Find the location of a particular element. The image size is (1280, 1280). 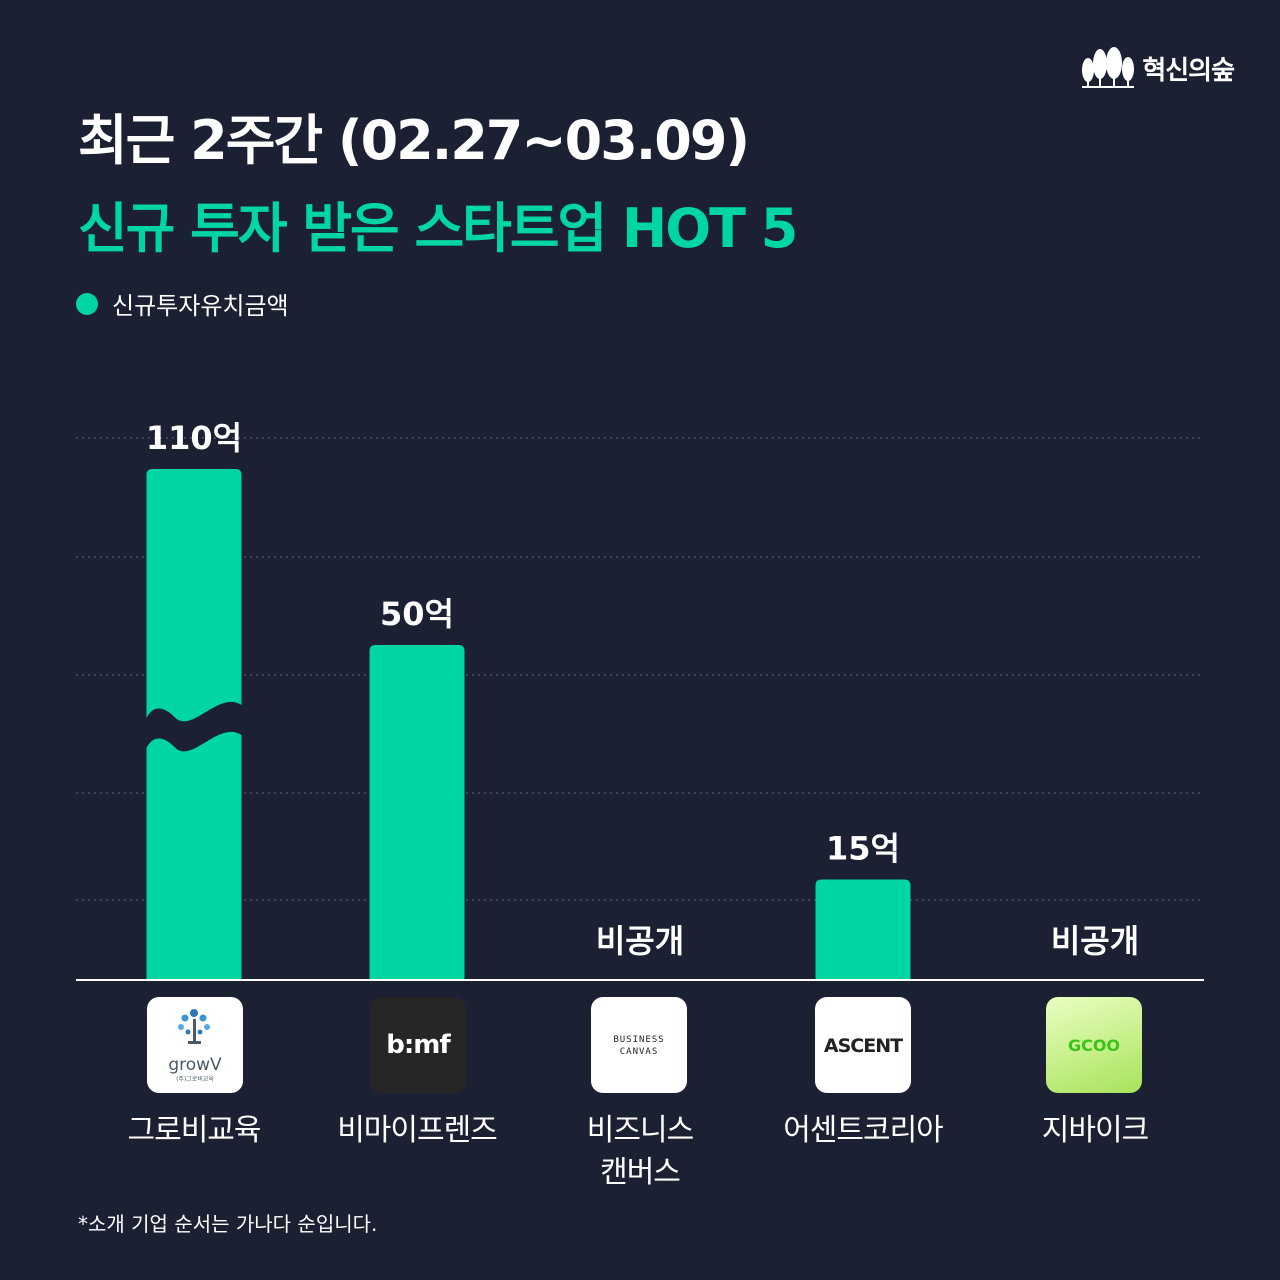

chart-legend: 신규투자유치금액 is located at coordinates (182, 303).